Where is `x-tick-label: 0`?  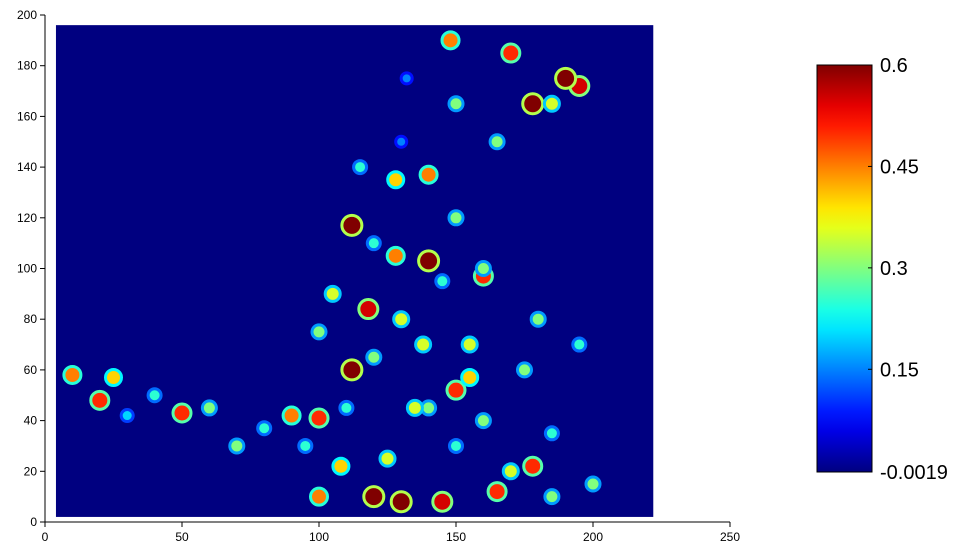 x-tick-label: 0 is located at coordinates (45, 537).